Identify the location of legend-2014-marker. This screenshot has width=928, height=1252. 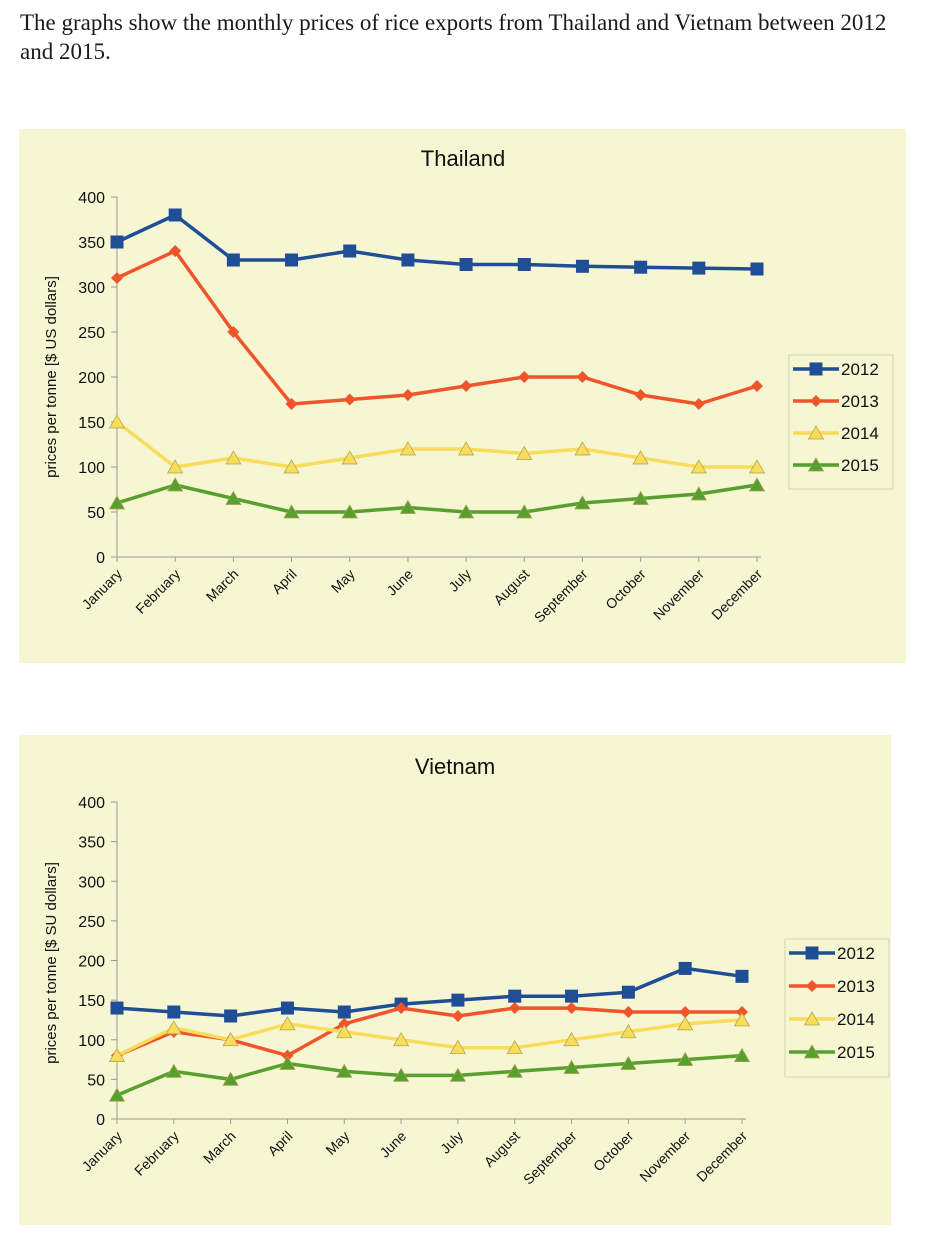
(816, 432).